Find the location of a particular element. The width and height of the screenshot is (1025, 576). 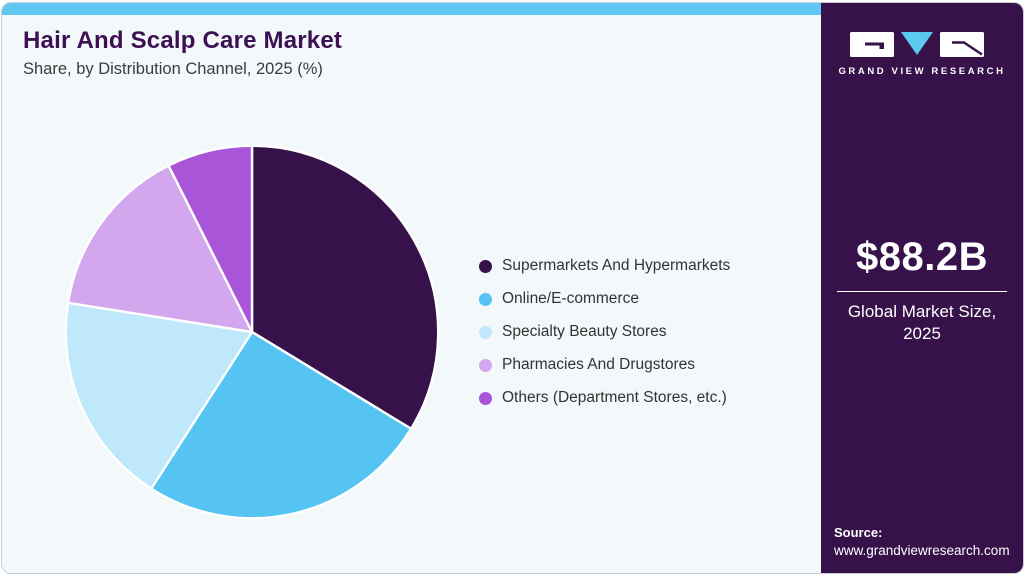

logo-text: GRAND VIEW RESEARCH is located at coordinates (922, 71).